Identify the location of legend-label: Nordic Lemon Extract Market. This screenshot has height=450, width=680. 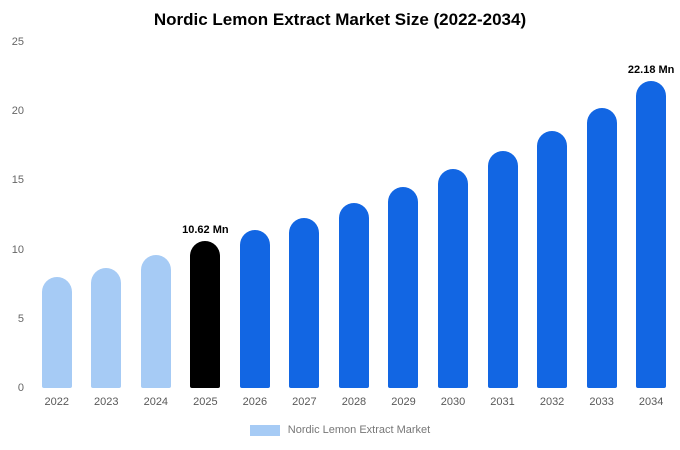
(359, 430).